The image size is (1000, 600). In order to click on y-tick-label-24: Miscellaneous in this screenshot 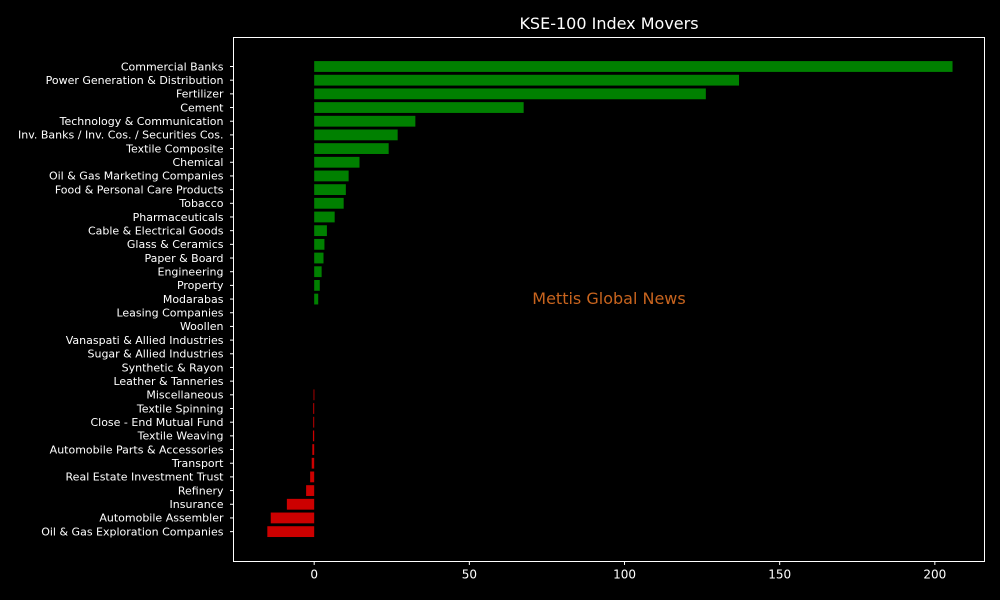, I will do `click(184, 395)`.